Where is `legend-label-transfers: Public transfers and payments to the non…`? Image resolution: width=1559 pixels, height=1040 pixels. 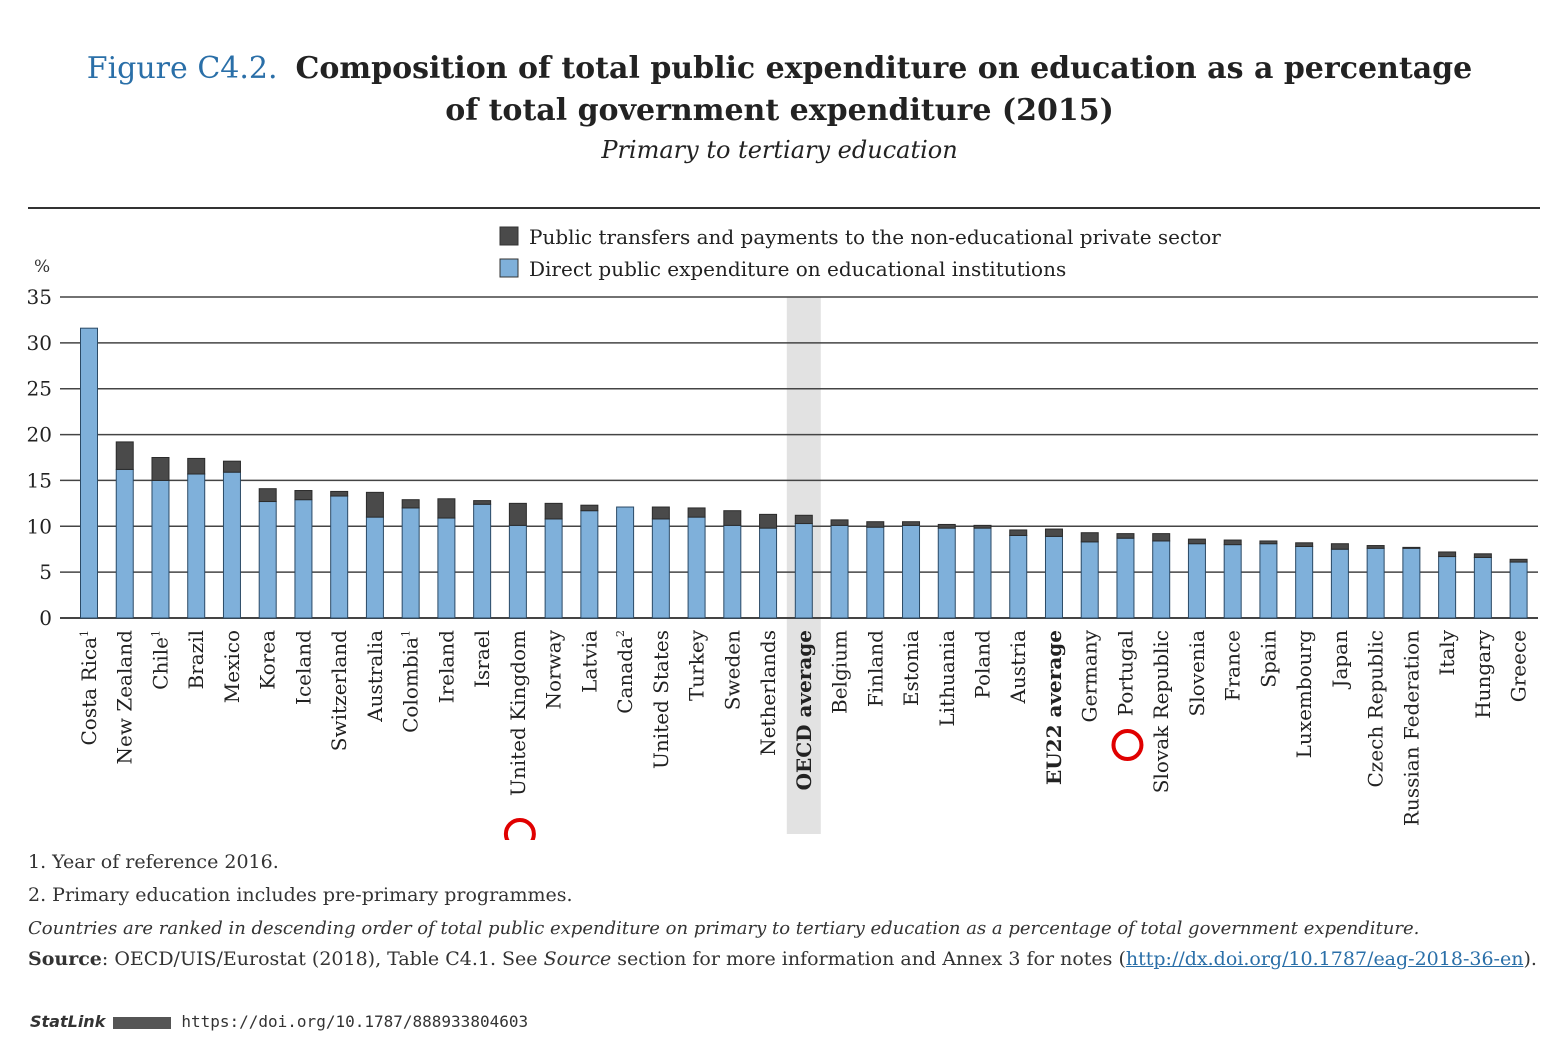 legend-label-transfers: Public transfers and payments to the non… is located at coordinates (875, 237).